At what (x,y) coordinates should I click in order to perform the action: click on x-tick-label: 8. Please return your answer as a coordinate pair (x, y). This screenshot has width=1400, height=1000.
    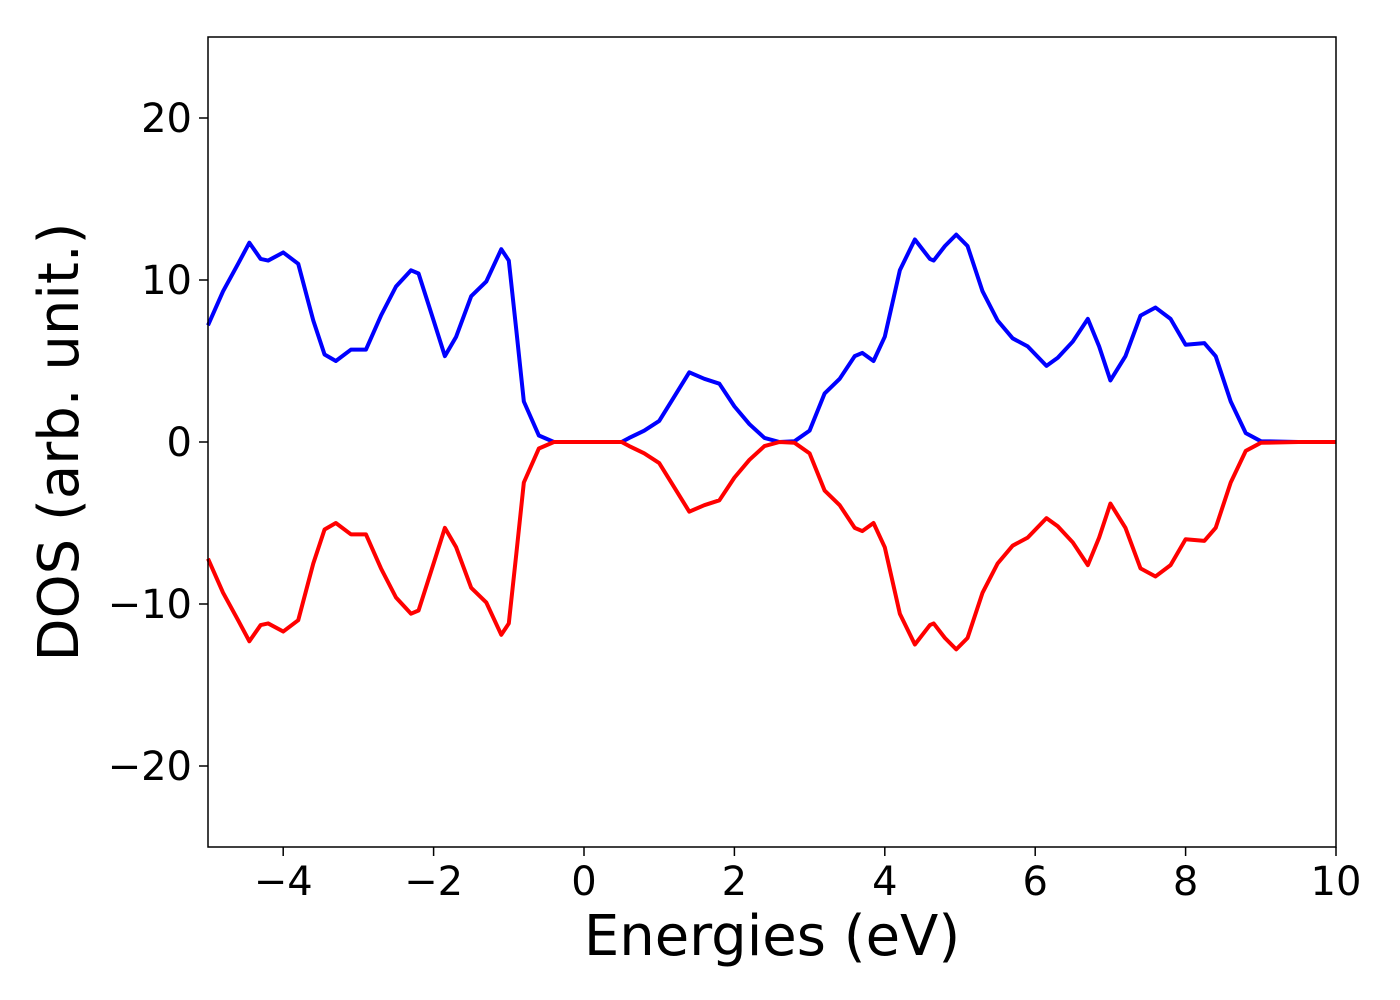
    Looking at the image, I should click on (1185, 882).